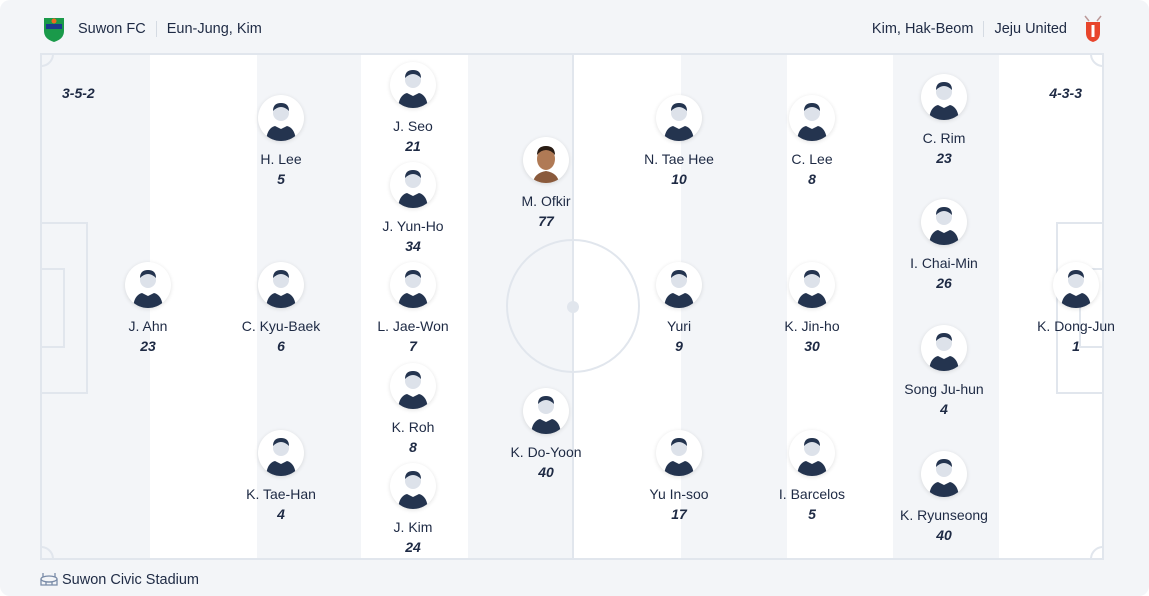 This screenshot has height=596, width=1149. What do you see at coordinates (148, 308) in the screenshot?
I see `home-player: J. Ahn 23` at bounding box center [148, 308].